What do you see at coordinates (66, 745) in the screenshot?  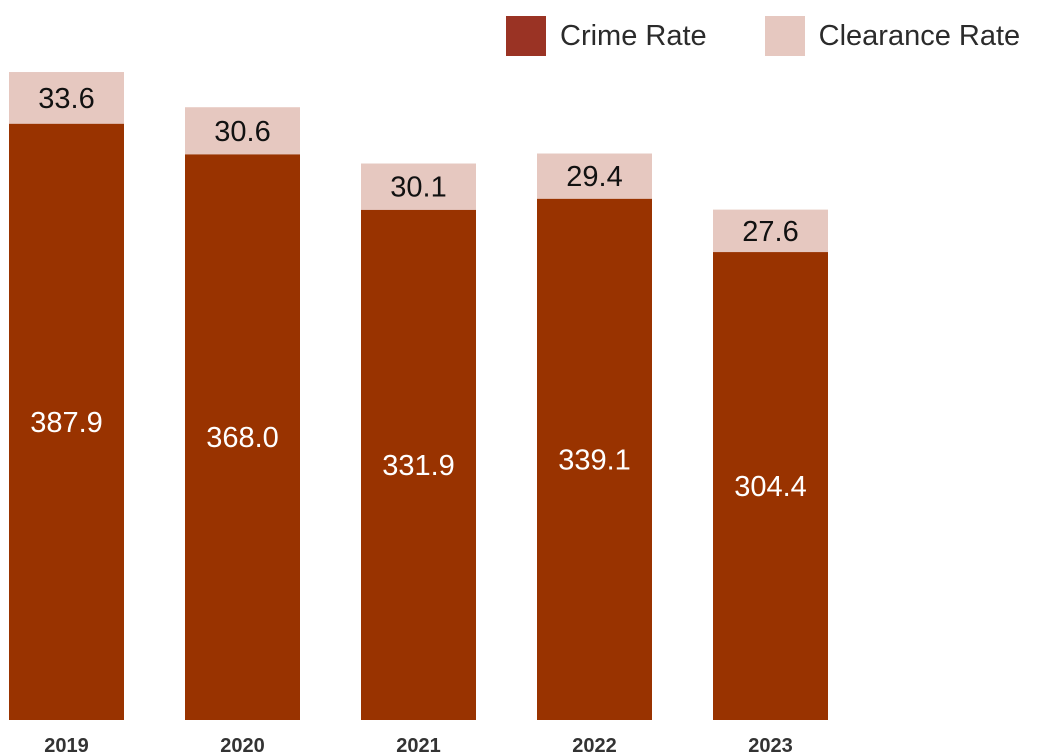 I see `x-tick-label-2019: 2019` at bounding box center [66, 745].